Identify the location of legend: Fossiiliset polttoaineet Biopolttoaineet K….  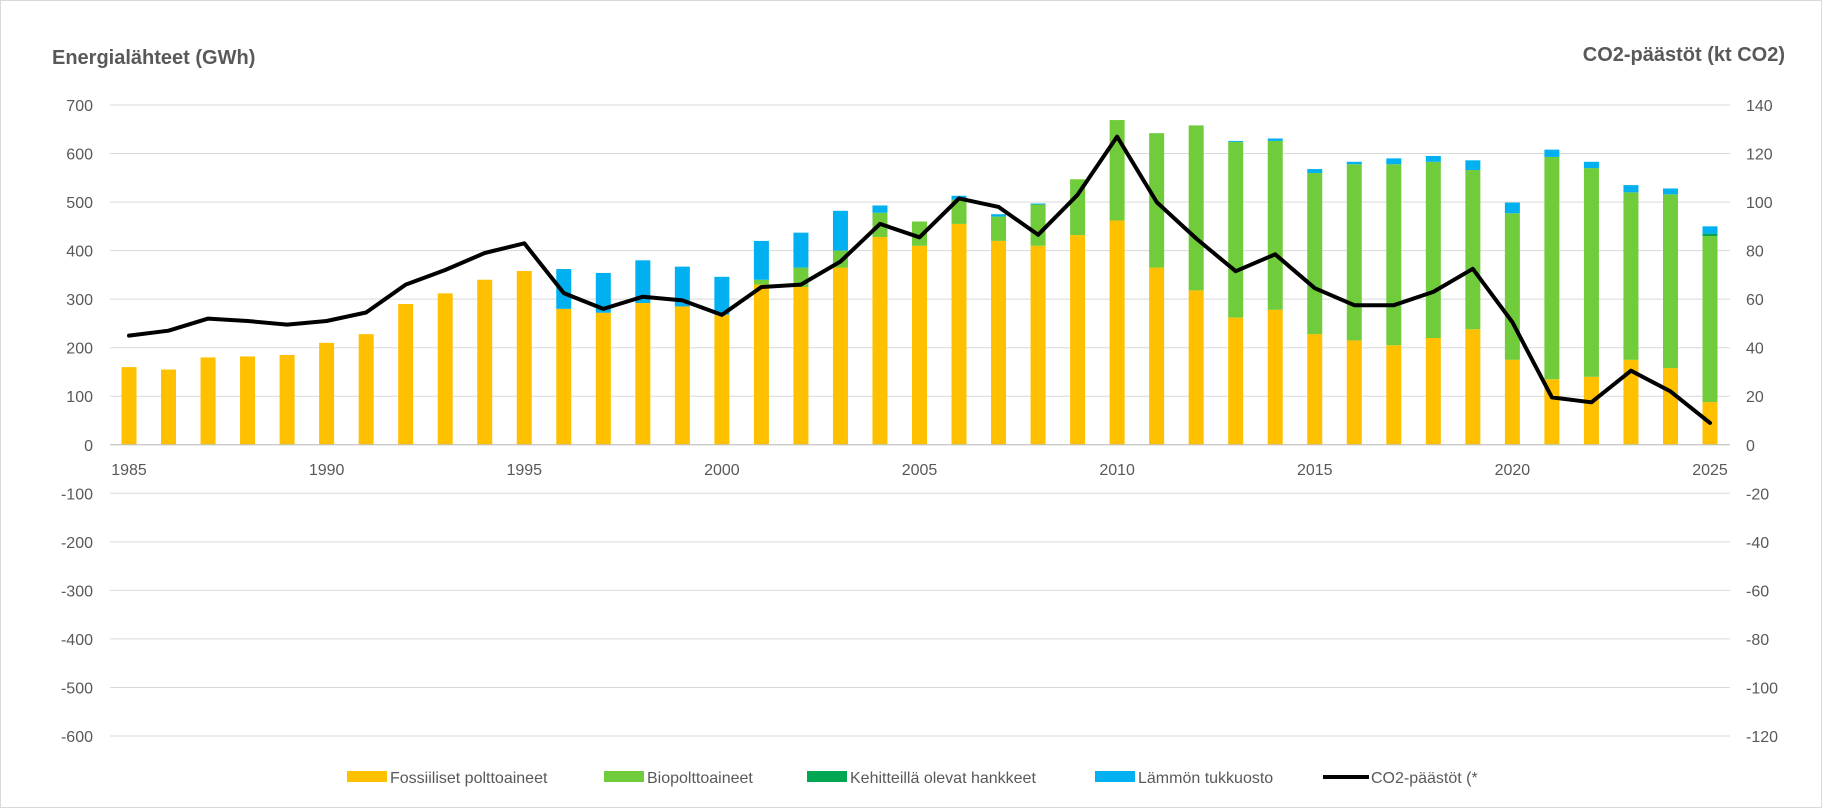
(912, 778).